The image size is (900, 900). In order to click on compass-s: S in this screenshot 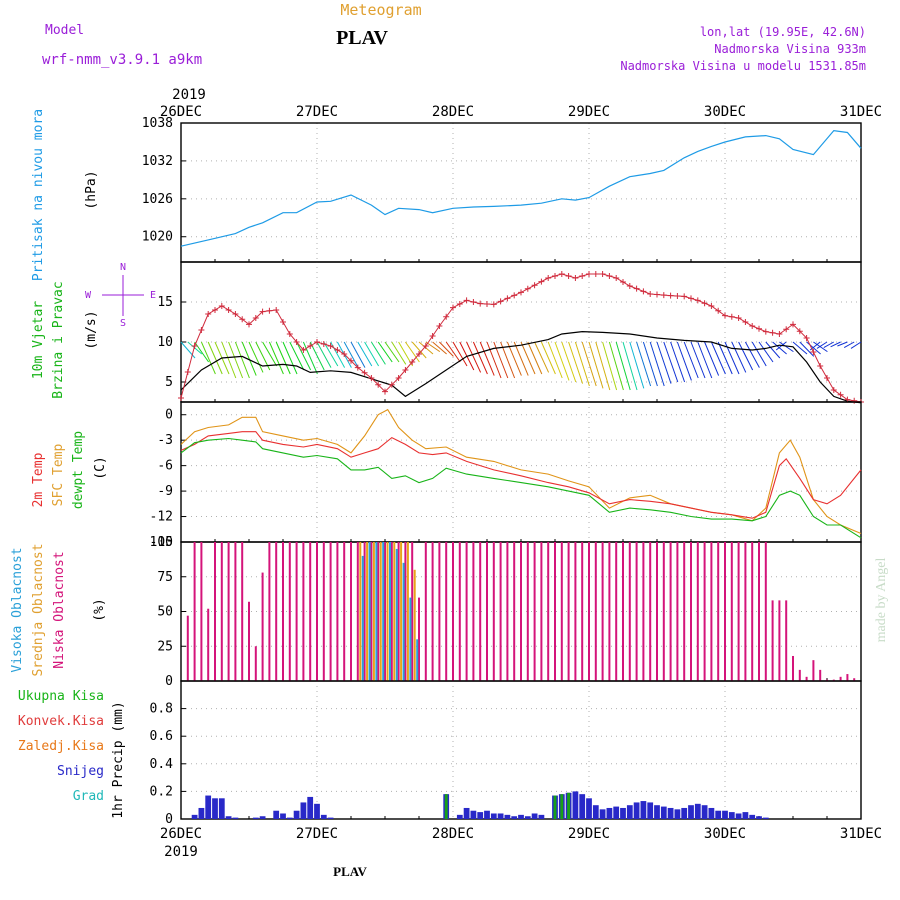, I will do `click(123, 323)`.